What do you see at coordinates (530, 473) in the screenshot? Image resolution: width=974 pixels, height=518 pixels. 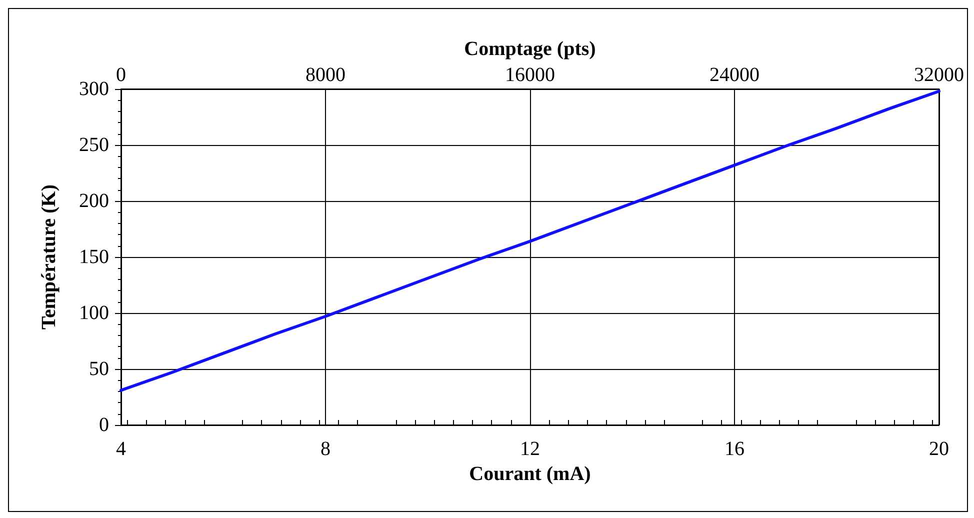 I see `x-axis-title: Courant (mA)` at bounding box center [530, 473].